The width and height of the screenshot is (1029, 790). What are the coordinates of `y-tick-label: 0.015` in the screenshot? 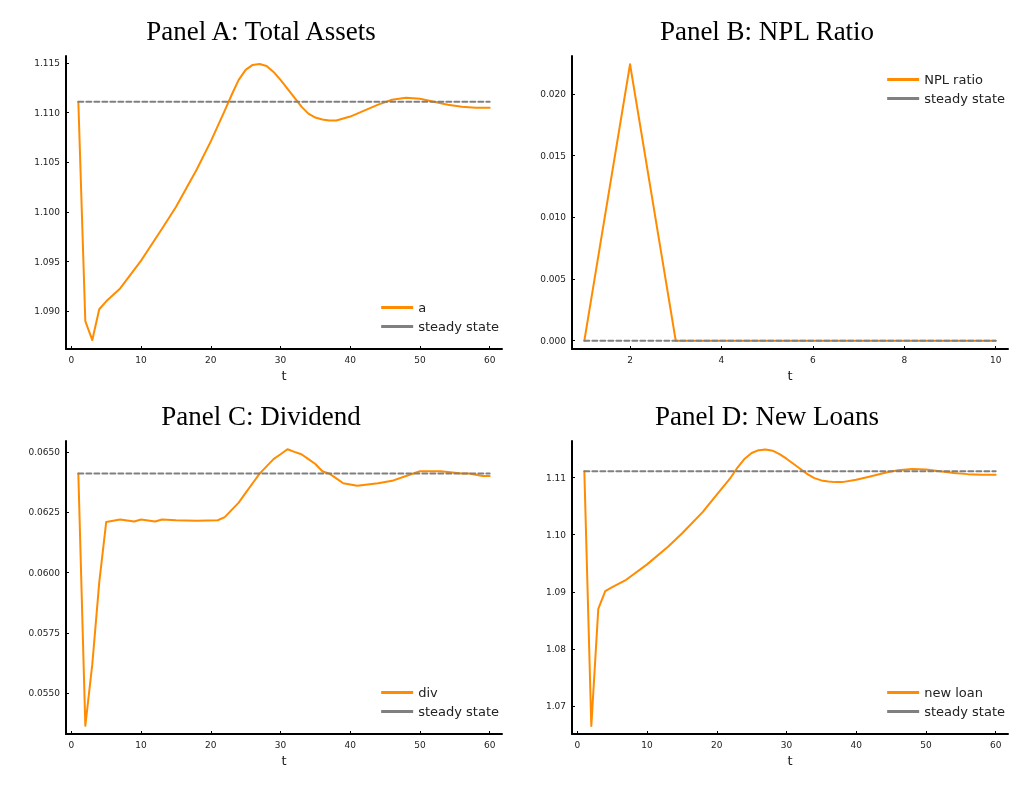 It's located at (553, 155).